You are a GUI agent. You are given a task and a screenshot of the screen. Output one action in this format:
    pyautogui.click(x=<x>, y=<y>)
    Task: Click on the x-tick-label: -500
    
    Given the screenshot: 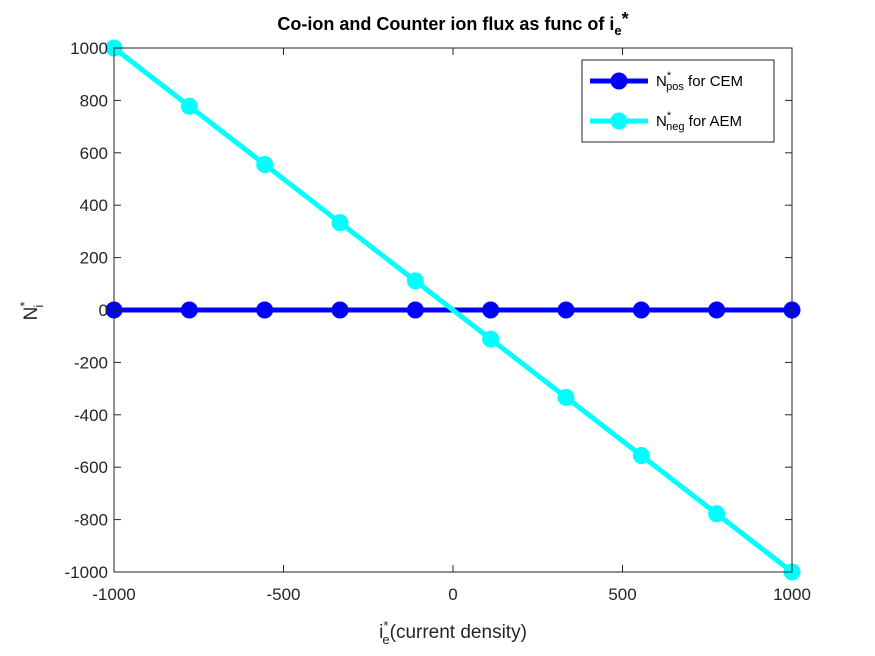 What is the action you would take?
    pyautogui.click(x=283, y=594)
    